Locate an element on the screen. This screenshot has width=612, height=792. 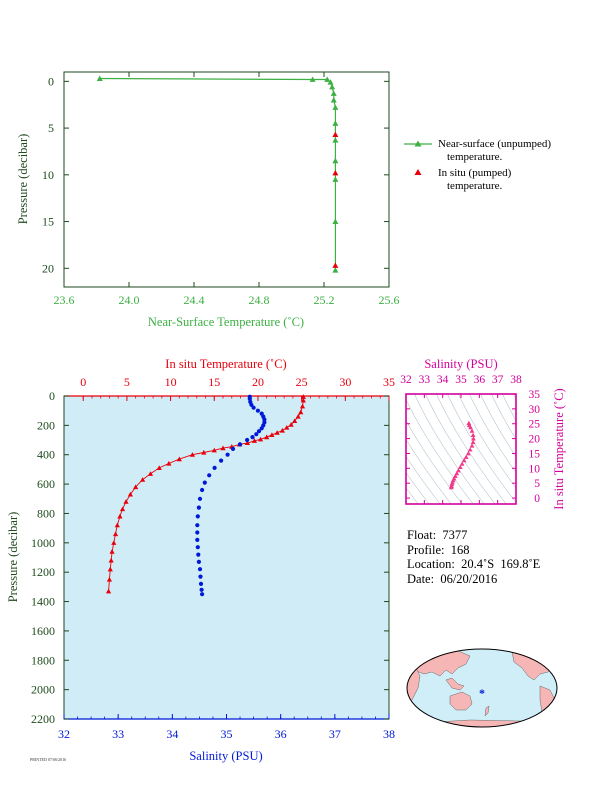
ts-y-axis-label: In situ Temperature (˚C) is located at coordinates (559, 448).